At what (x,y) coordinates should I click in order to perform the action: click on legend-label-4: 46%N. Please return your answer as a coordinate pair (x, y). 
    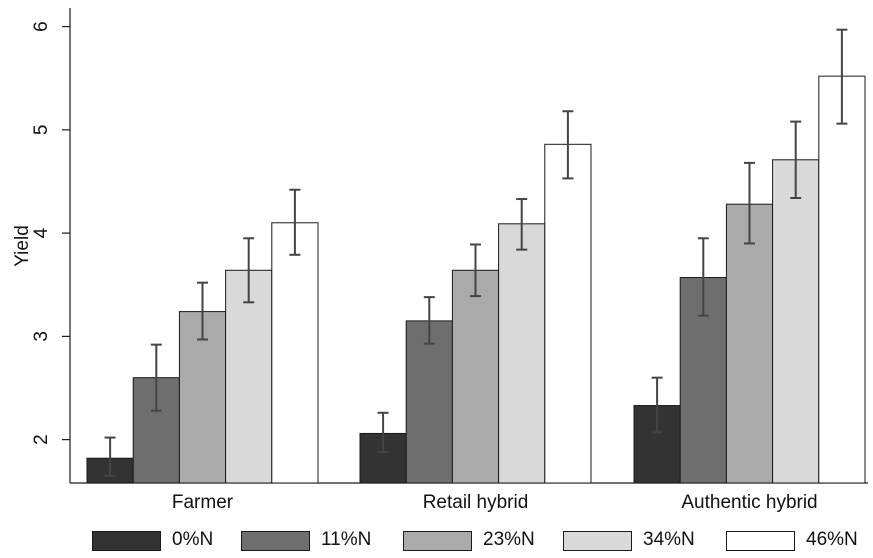
    Looking at the image, I should click on (832, 539).